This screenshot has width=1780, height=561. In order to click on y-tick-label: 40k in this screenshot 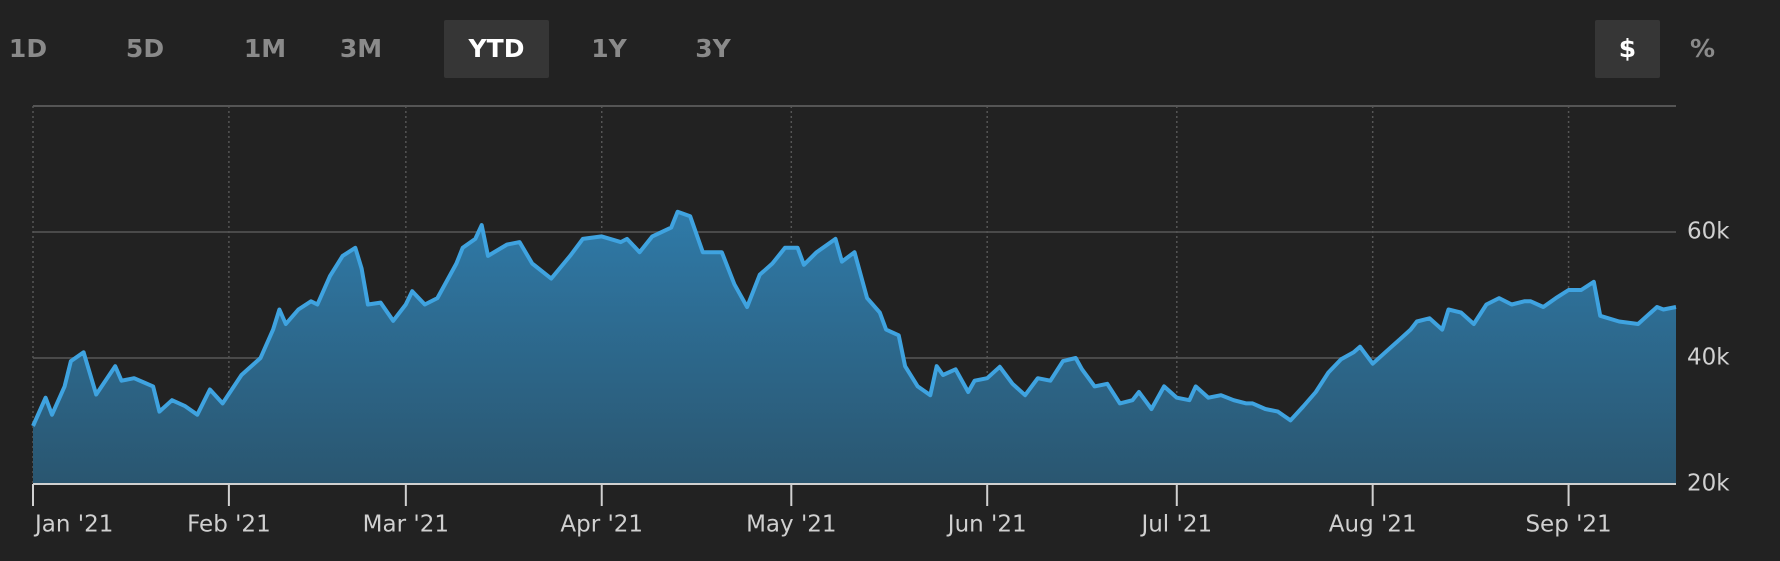, I will do `click(1708, 358)`.